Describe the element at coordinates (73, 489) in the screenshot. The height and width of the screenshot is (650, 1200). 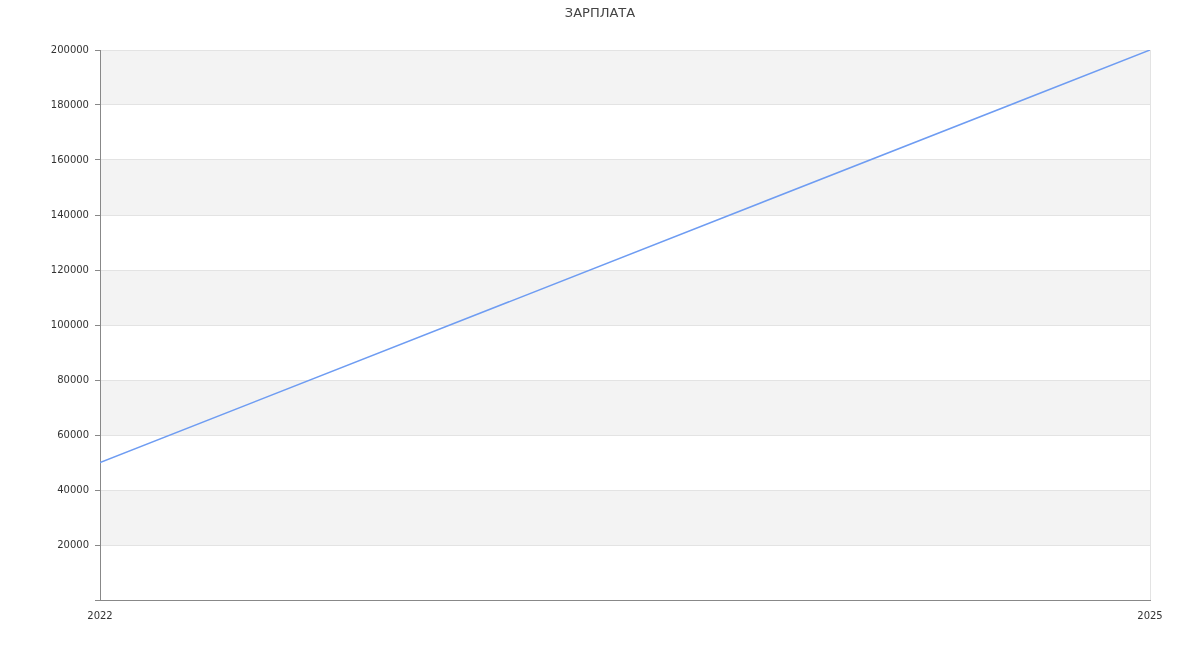
I see `y-tick-label: 40000` at that location.